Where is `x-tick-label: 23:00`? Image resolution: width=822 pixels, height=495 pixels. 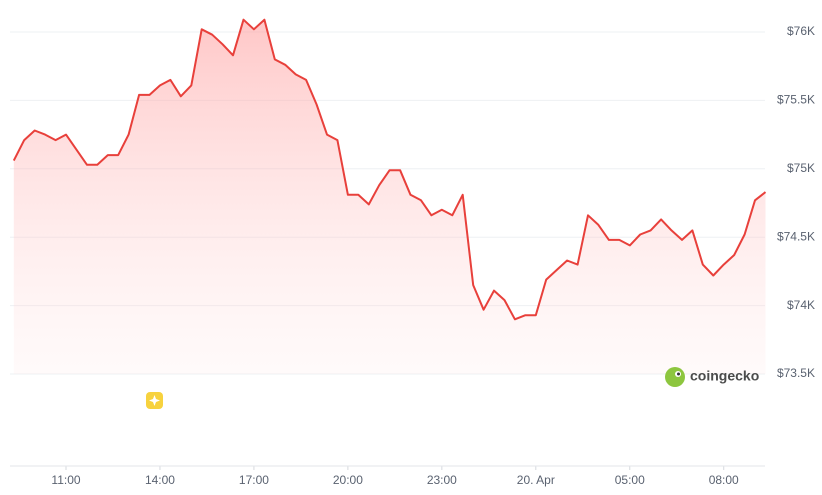
x-tick-label: 23:00 is located at coordinates (442, 480).